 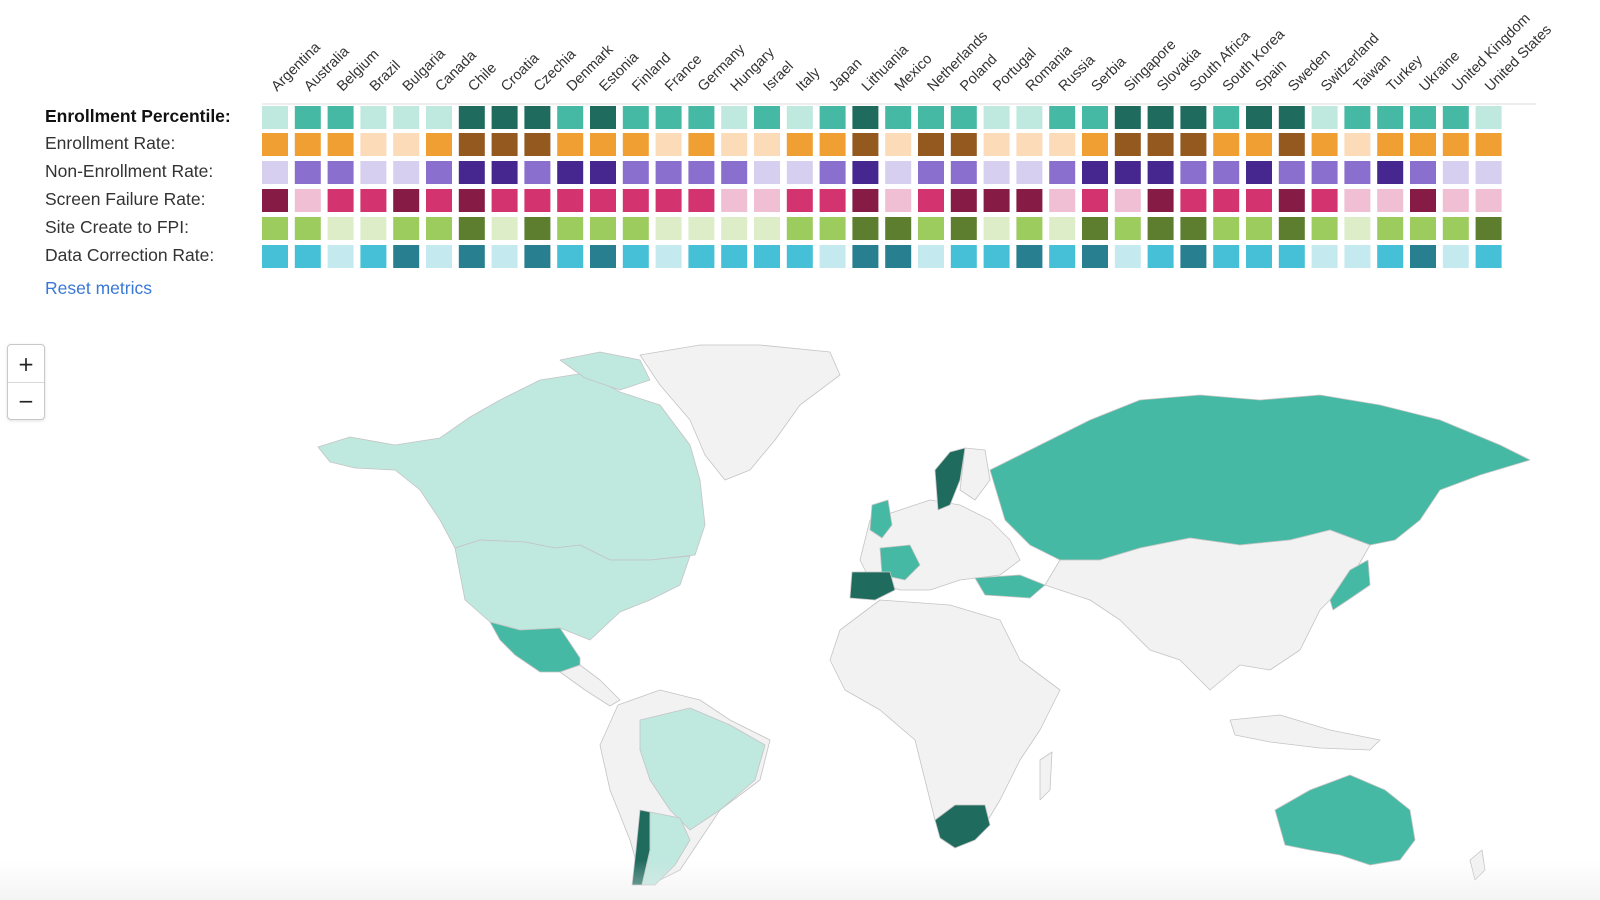 What do you see at coordinates (1110, 74) in the screenshot?
I see `country-column-label: Serbia` at bounding box center [1110, 74].